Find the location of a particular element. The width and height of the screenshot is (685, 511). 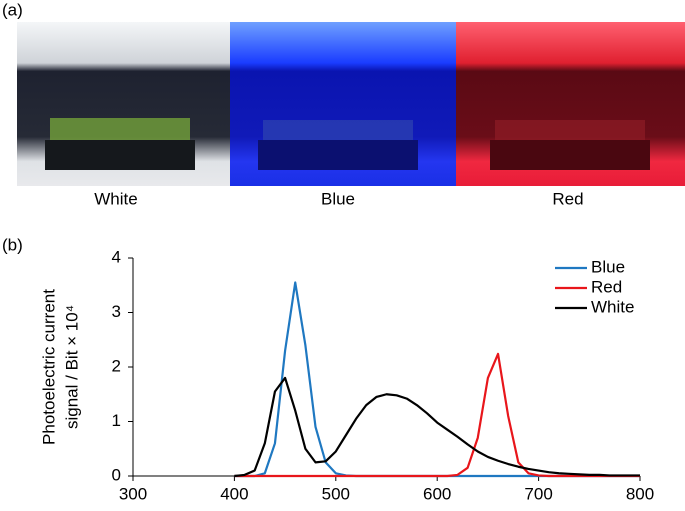

y-tick-label: 4 is located at coordinates (116, 256).